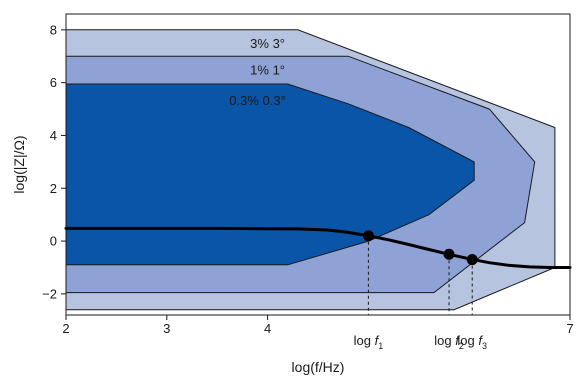 The image size is (578, 379). Describe the element at coordinates (54, 161) in the screenshot. I see `y-axis-ticks: 8 6 4 2 0 −2` at that location.